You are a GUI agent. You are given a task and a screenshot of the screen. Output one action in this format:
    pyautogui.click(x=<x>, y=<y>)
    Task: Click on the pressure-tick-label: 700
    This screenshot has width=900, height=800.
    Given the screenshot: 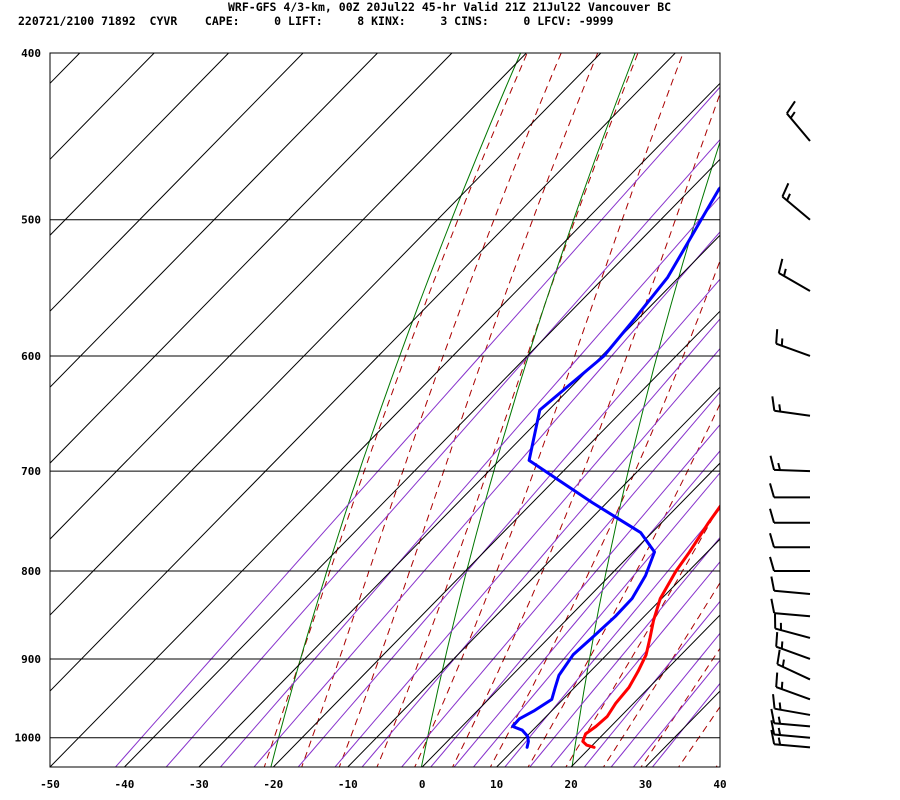 What is the action you would take?
    pyautogui.click(x=31, y=471)
    